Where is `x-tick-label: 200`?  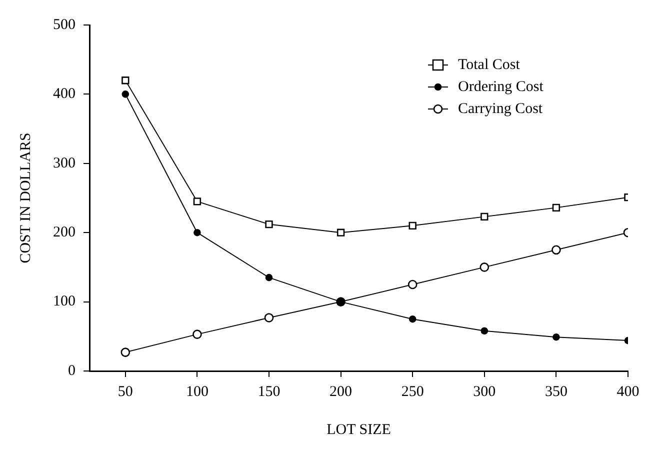 x-tick-label: 200 is located at coordinates (341, 392).